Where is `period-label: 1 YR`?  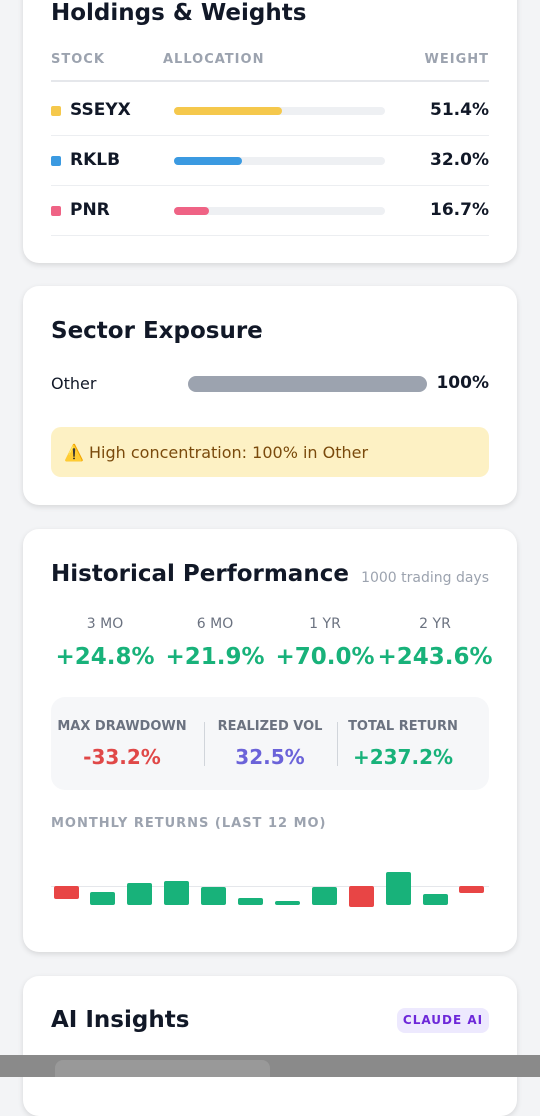 period-label: 1 YR is located at coordinates (325, 624).